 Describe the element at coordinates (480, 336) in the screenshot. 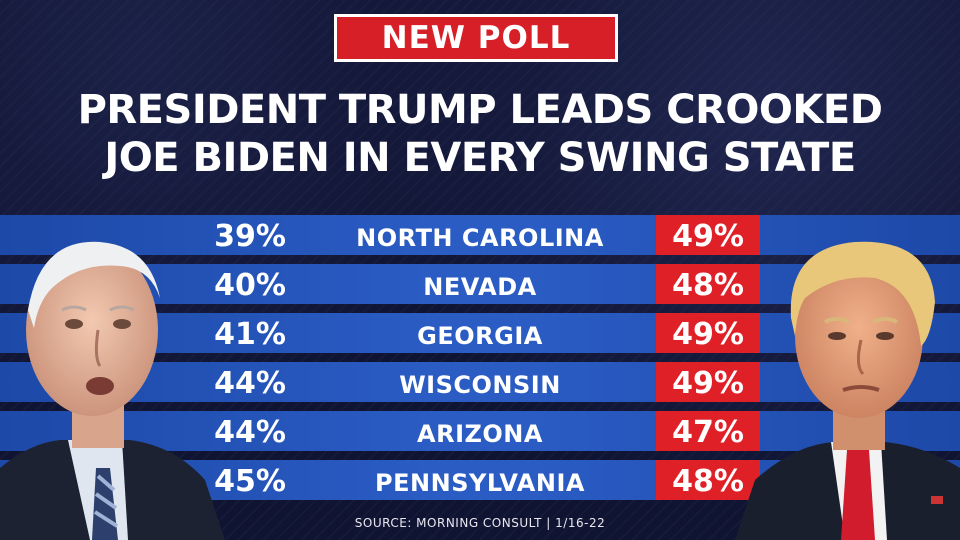

I see `state-name: GEORGIA` at that location.